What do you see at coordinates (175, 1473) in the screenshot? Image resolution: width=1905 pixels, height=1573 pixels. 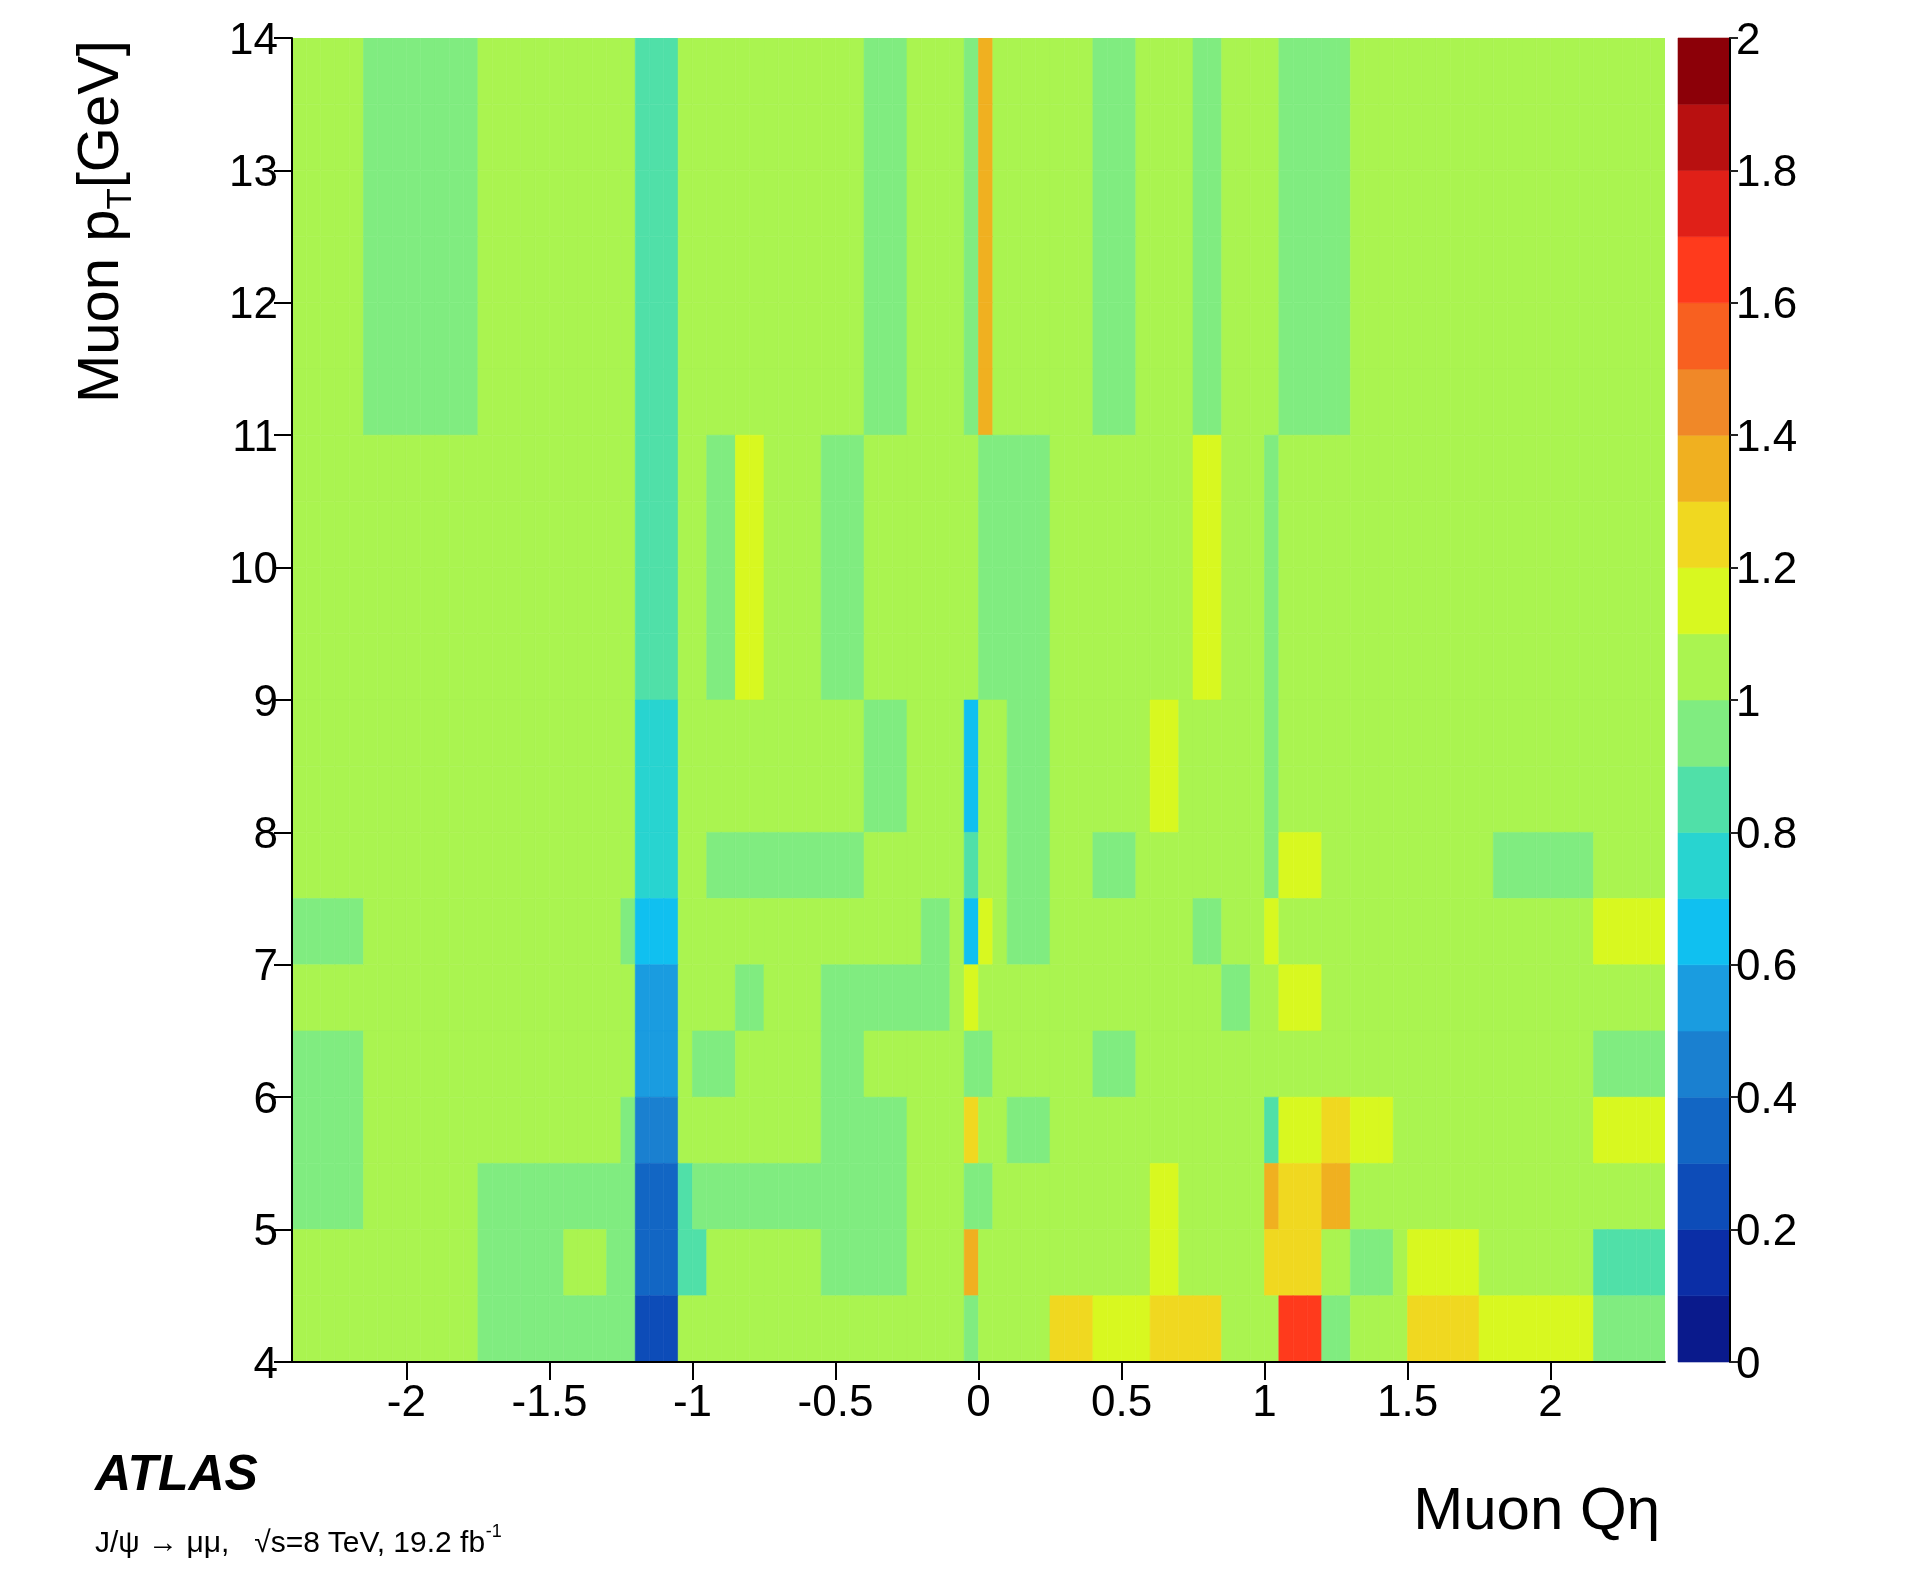 I see `text: ATLAS` at bounding box center [175, 1473].